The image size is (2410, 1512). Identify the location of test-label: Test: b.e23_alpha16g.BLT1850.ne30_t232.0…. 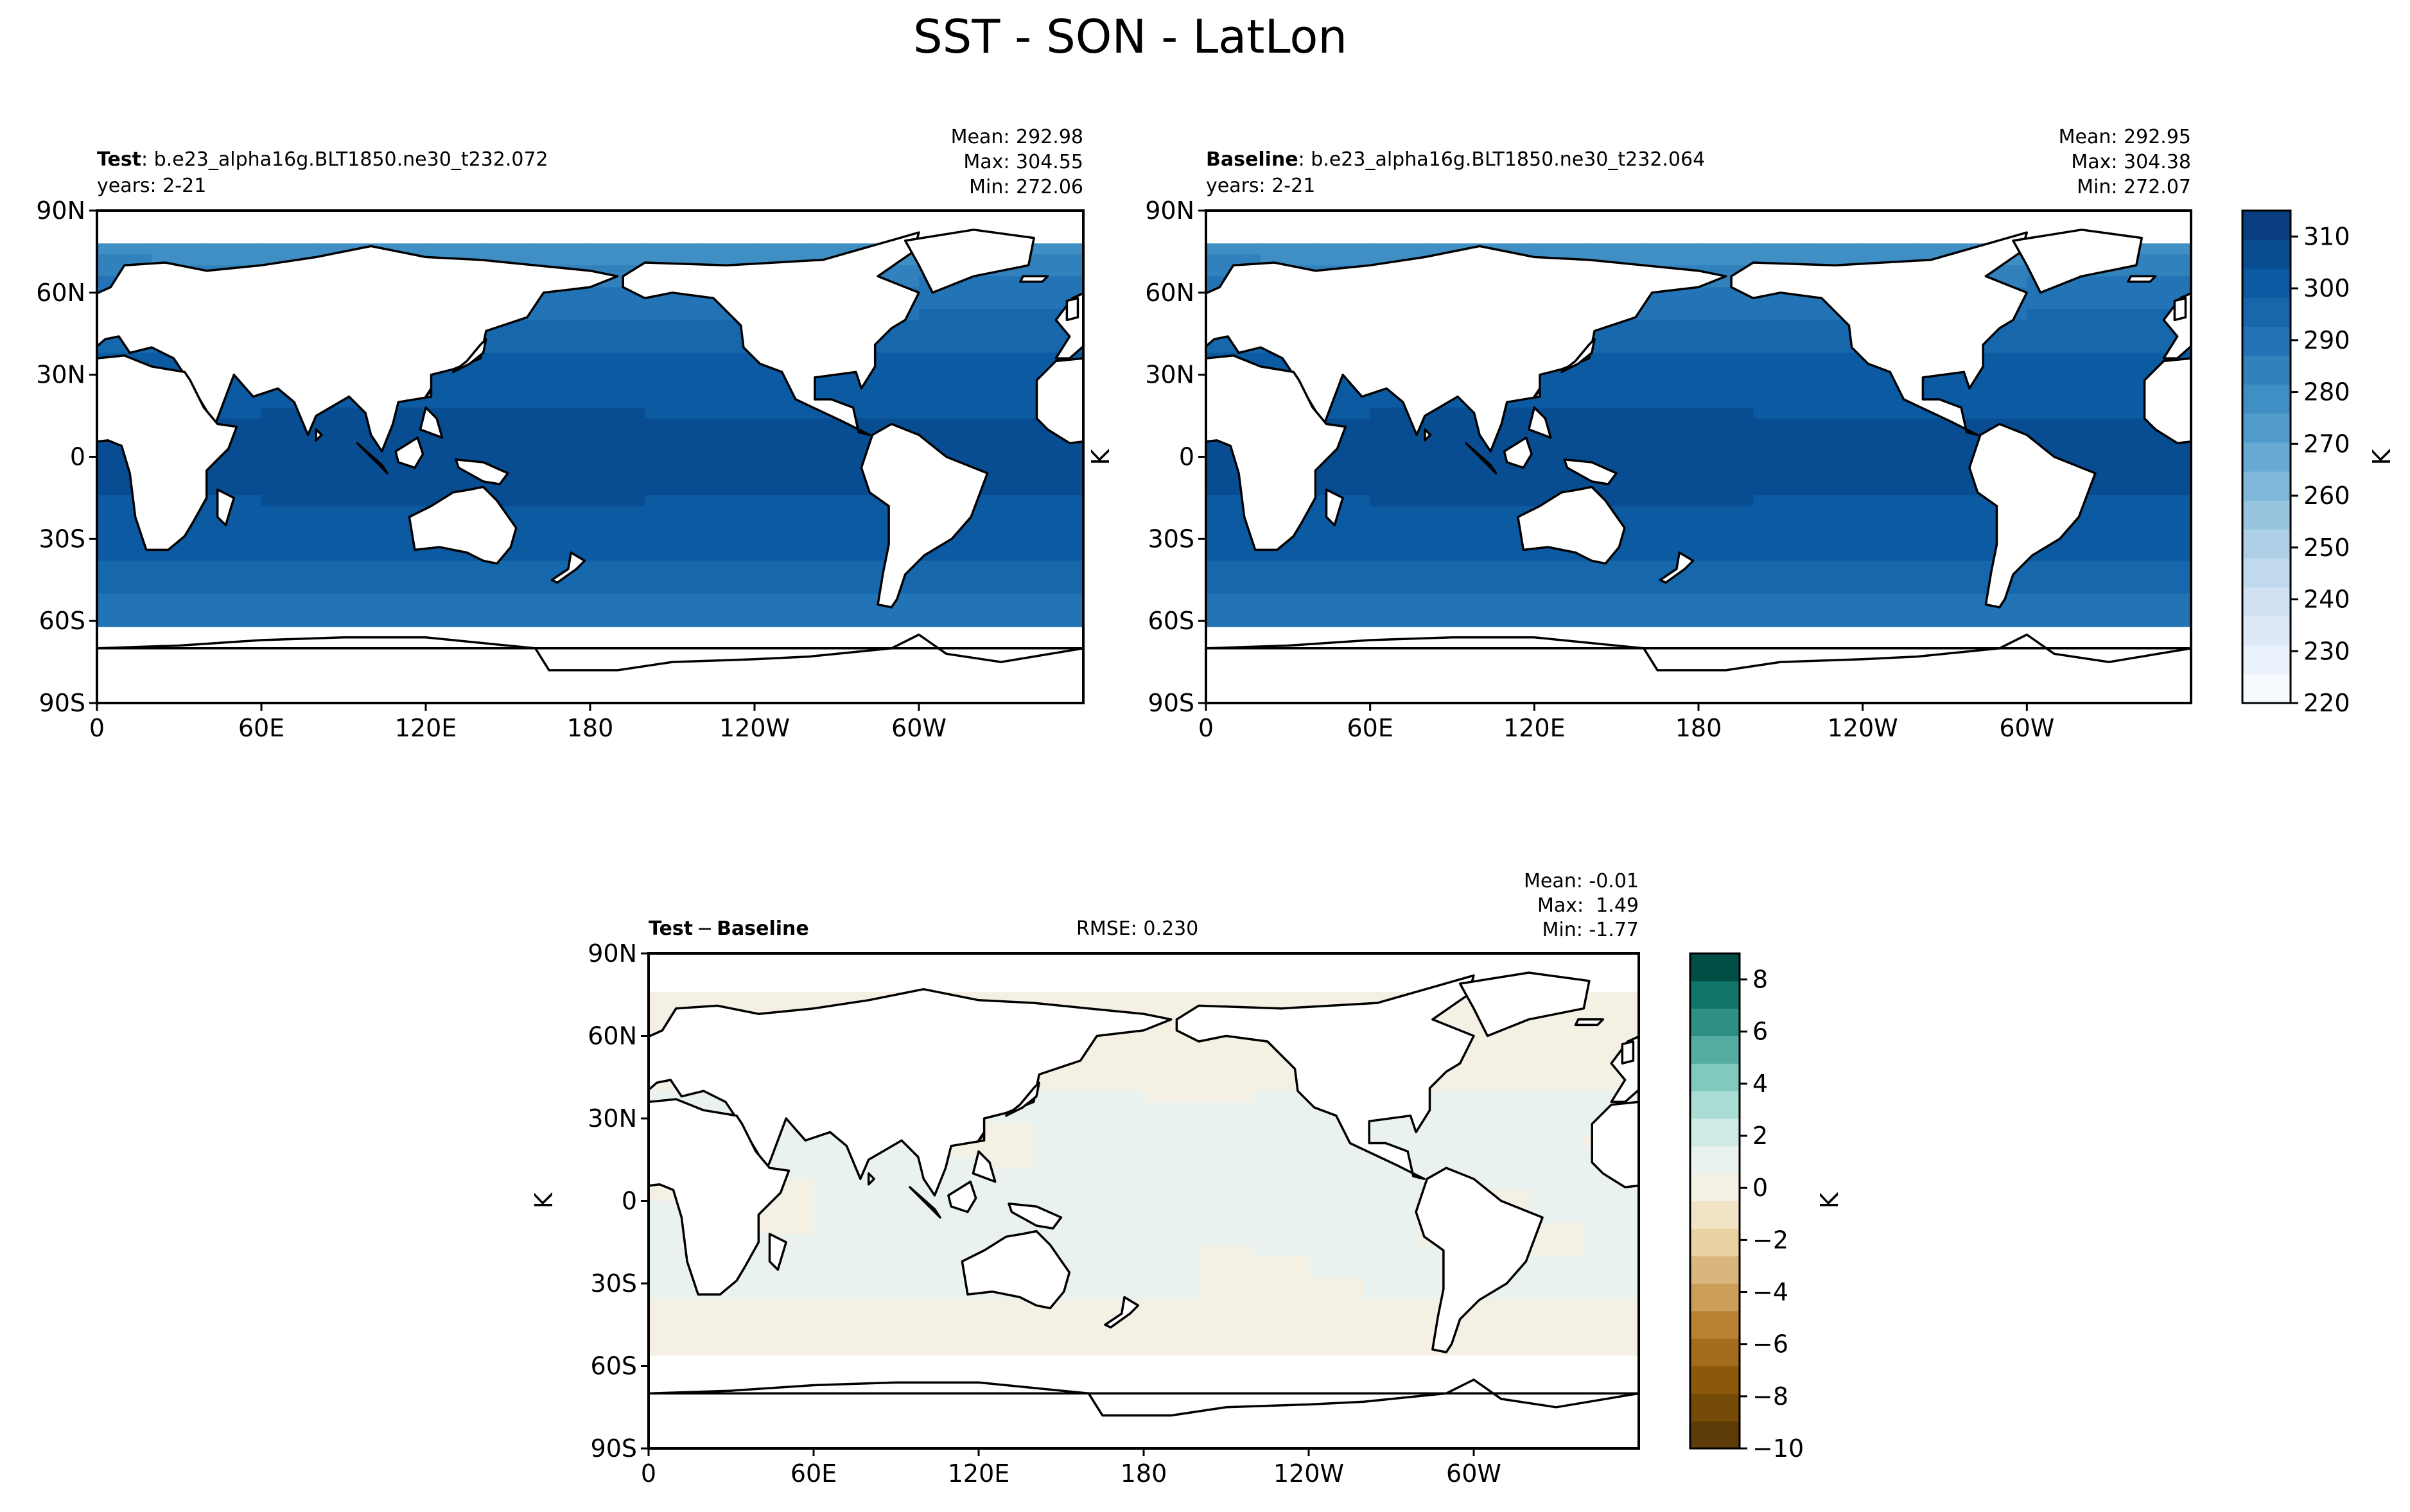
(323, 159).